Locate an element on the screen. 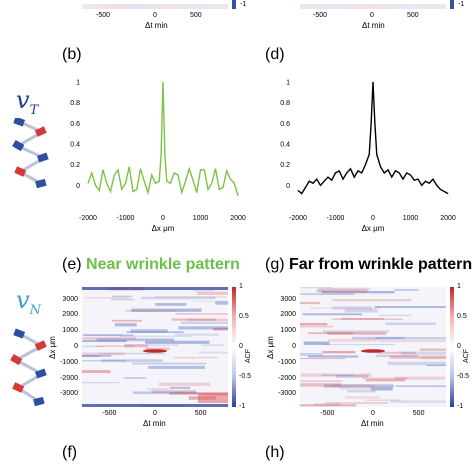 The height and width of the screenshot is (474, 474). v-t-main: v is located at coordinates (23, 100).